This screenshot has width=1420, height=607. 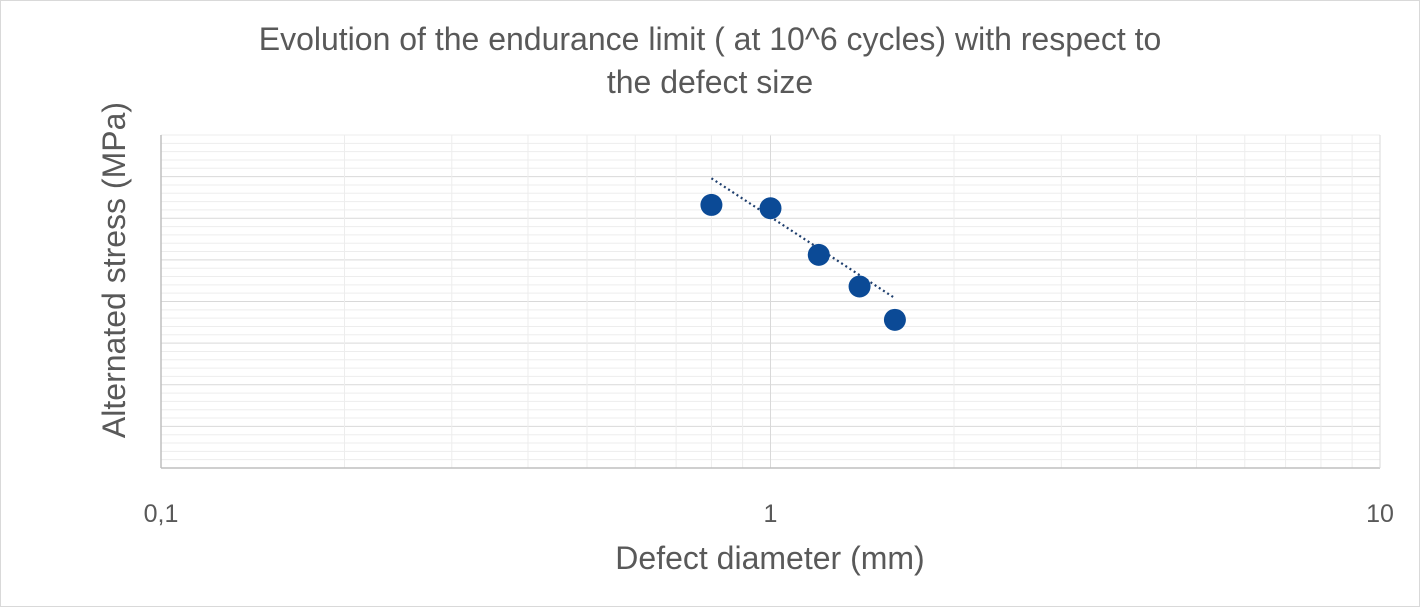 What do you see at coordinates (803, 238) in the screenshot?
I see `trendline` at bounding box center [803, 238].